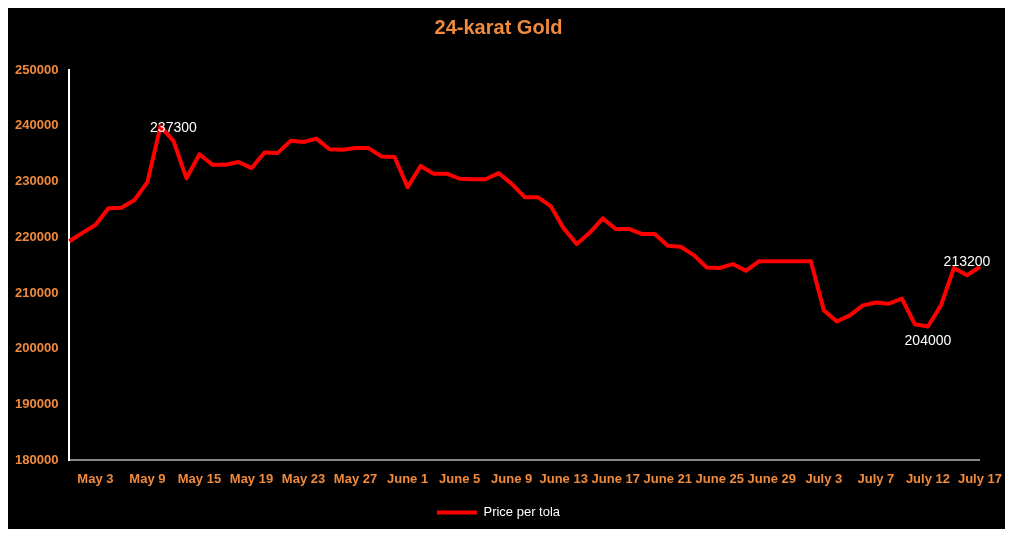 This screenshot has width=1013, height=537. Describe the element at coordinates (36, 69) in the screenshot. I see `y-tick-label: 250000` at that location.